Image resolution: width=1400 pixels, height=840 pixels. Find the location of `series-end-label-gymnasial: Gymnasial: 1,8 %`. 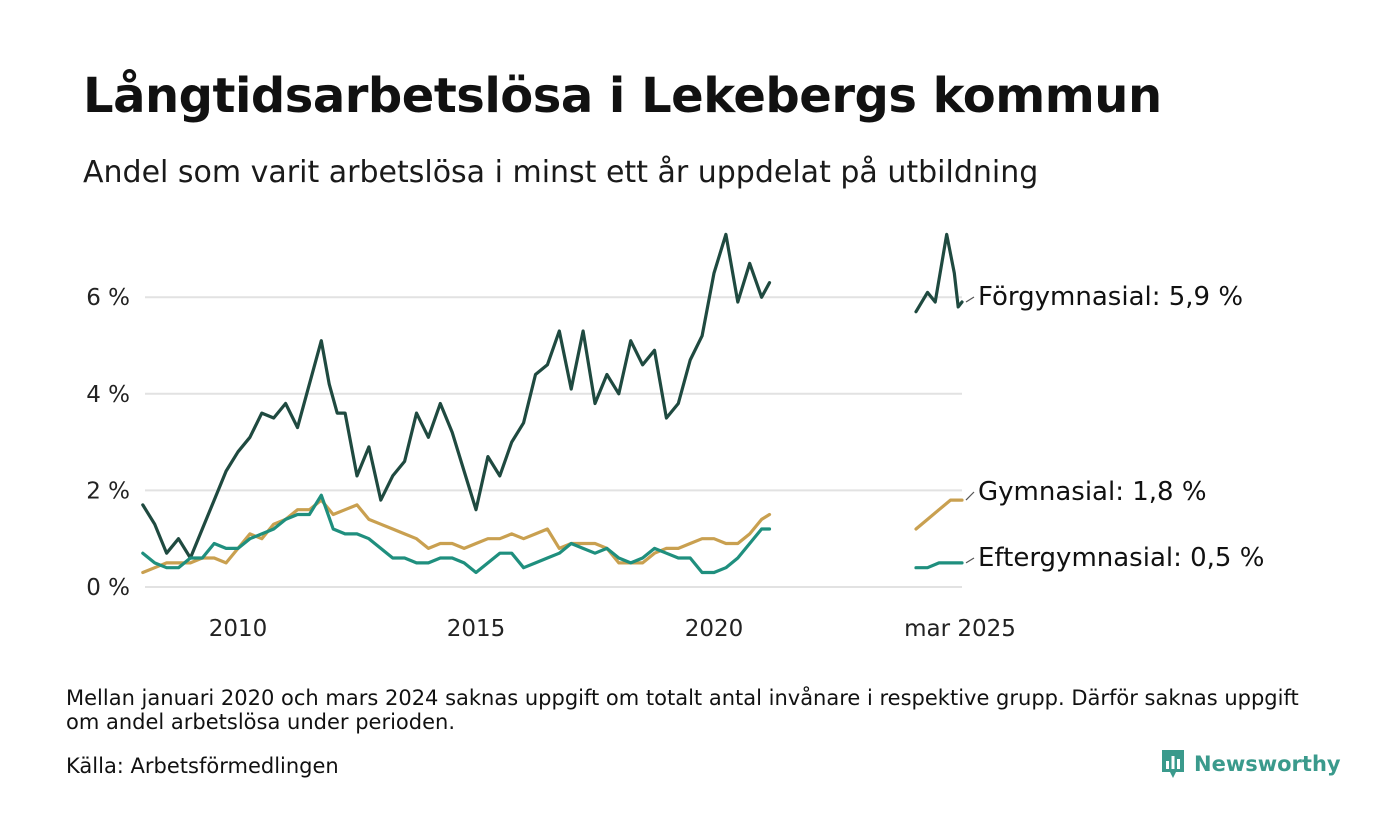

series-end-label-gymnasial: Gymnasial: 1,8 % is located at coordinates (1092, 492).